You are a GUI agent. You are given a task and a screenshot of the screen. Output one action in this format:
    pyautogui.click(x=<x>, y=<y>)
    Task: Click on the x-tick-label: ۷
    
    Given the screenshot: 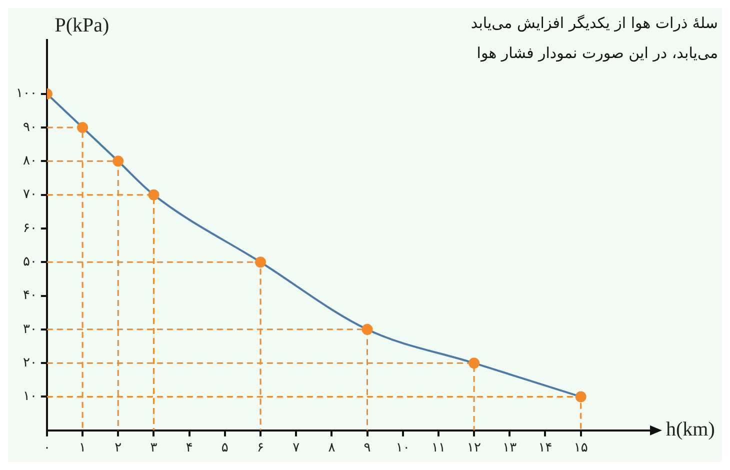 What is the action you would take?
    pyautogui.click(x=296, y=448)
    